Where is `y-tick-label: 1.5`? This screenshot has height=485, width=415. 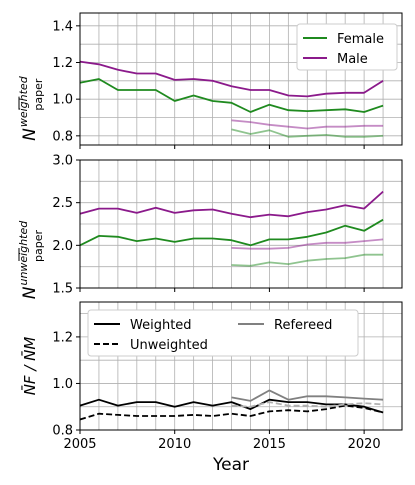 y-tick-label: 1.5 is located at coordinates (62, 289).